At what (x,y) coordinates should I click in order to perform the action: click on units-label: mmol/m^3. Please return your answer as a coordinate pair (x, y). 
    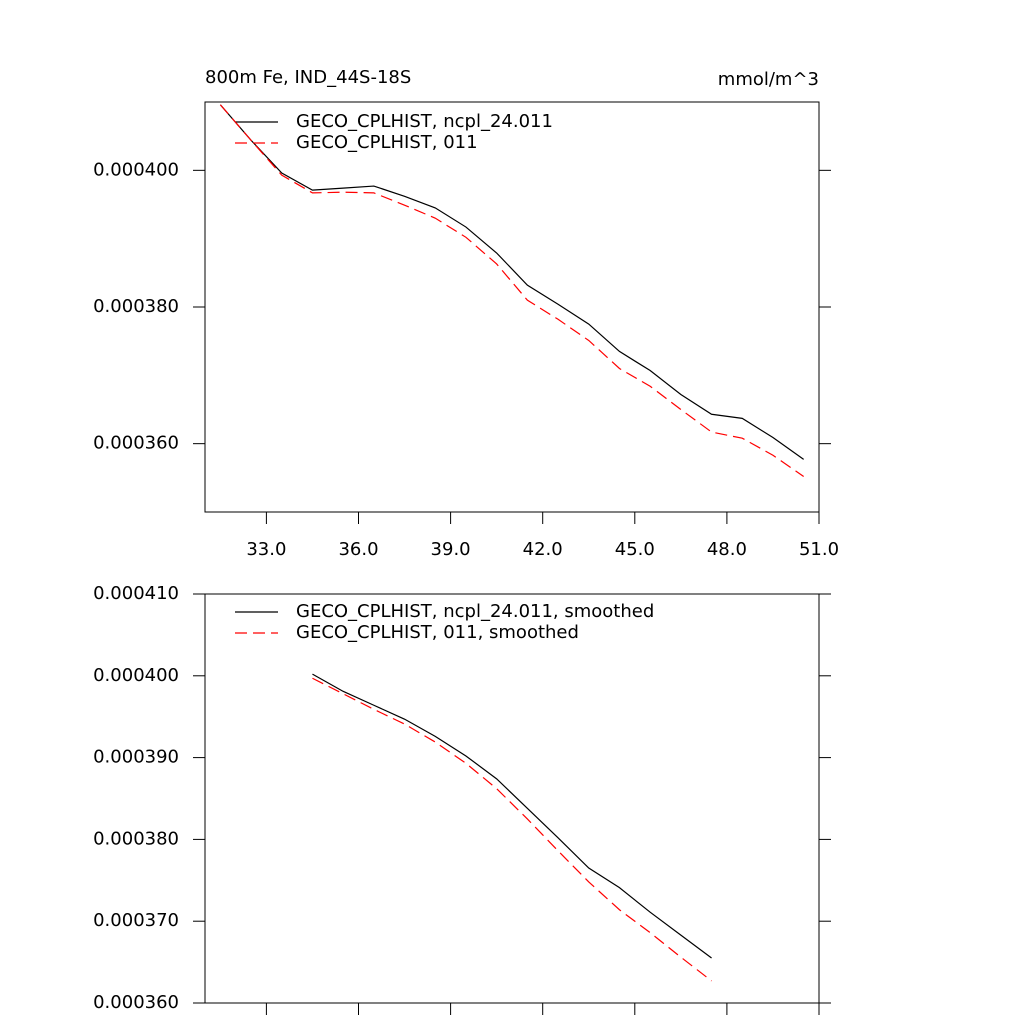
    Looking at the image, I should click on (768, 79).